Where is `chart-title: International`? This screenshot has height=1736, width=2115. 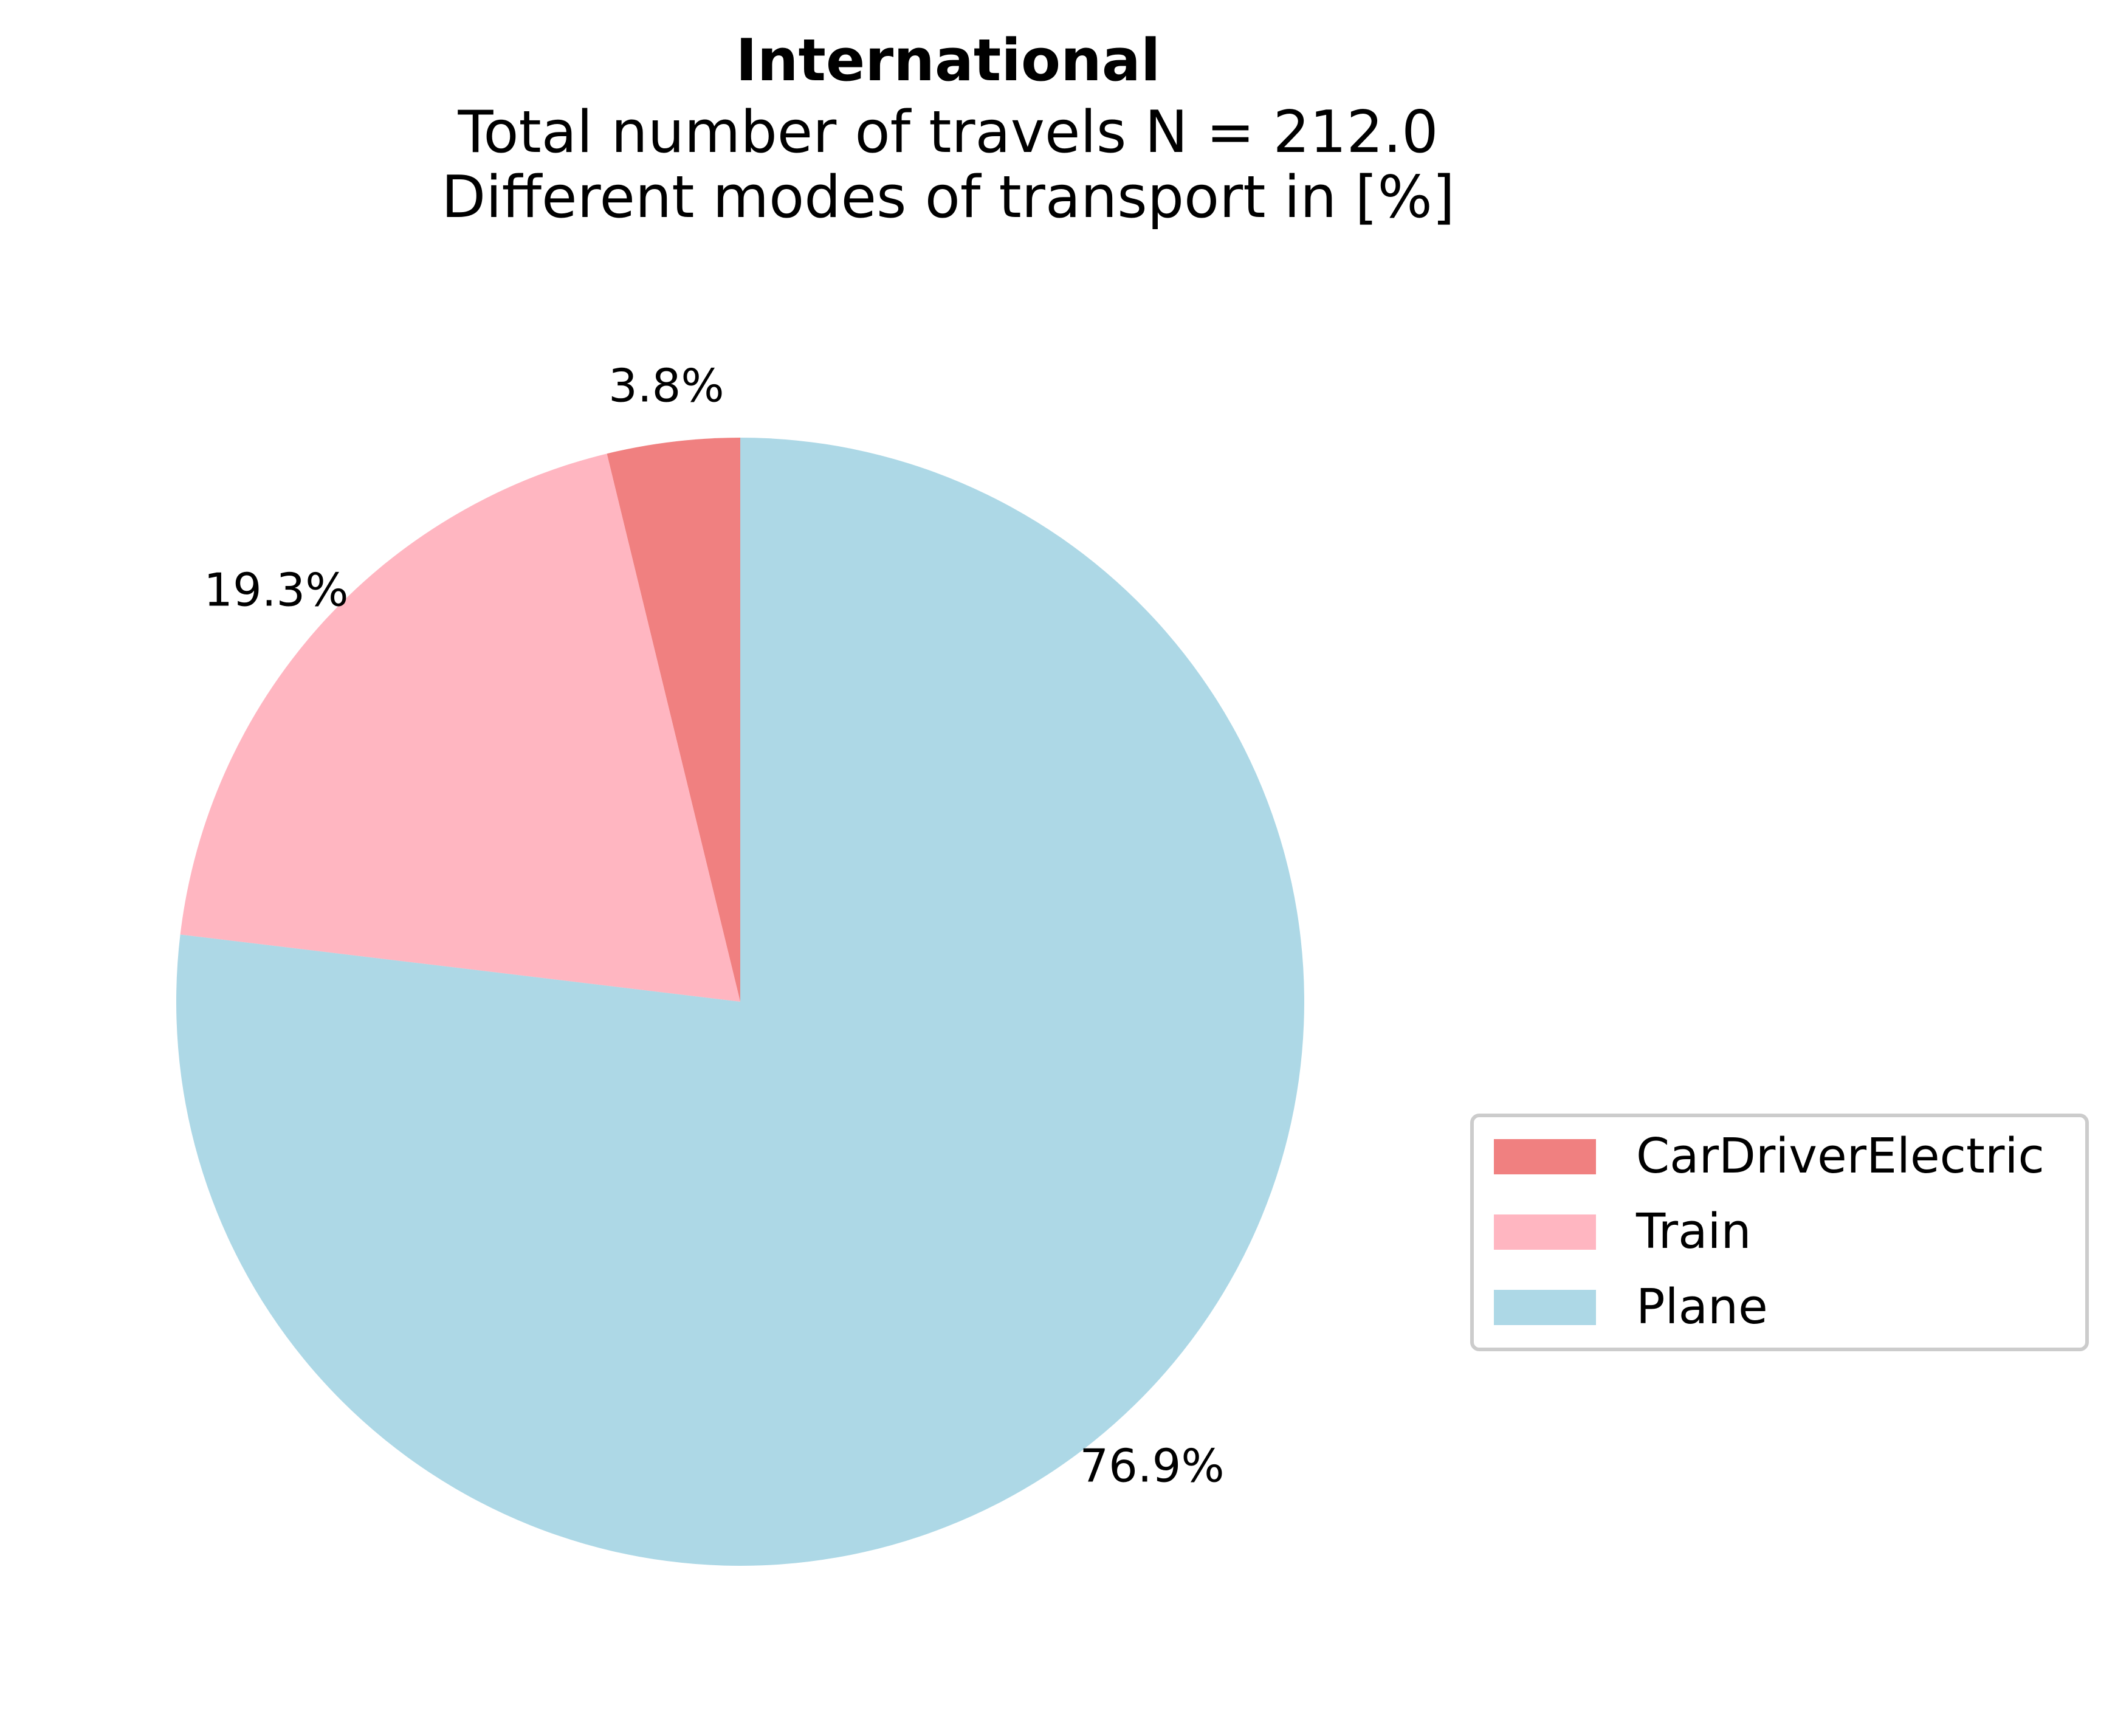
chart-title: International is located at coordinates (948, 60).